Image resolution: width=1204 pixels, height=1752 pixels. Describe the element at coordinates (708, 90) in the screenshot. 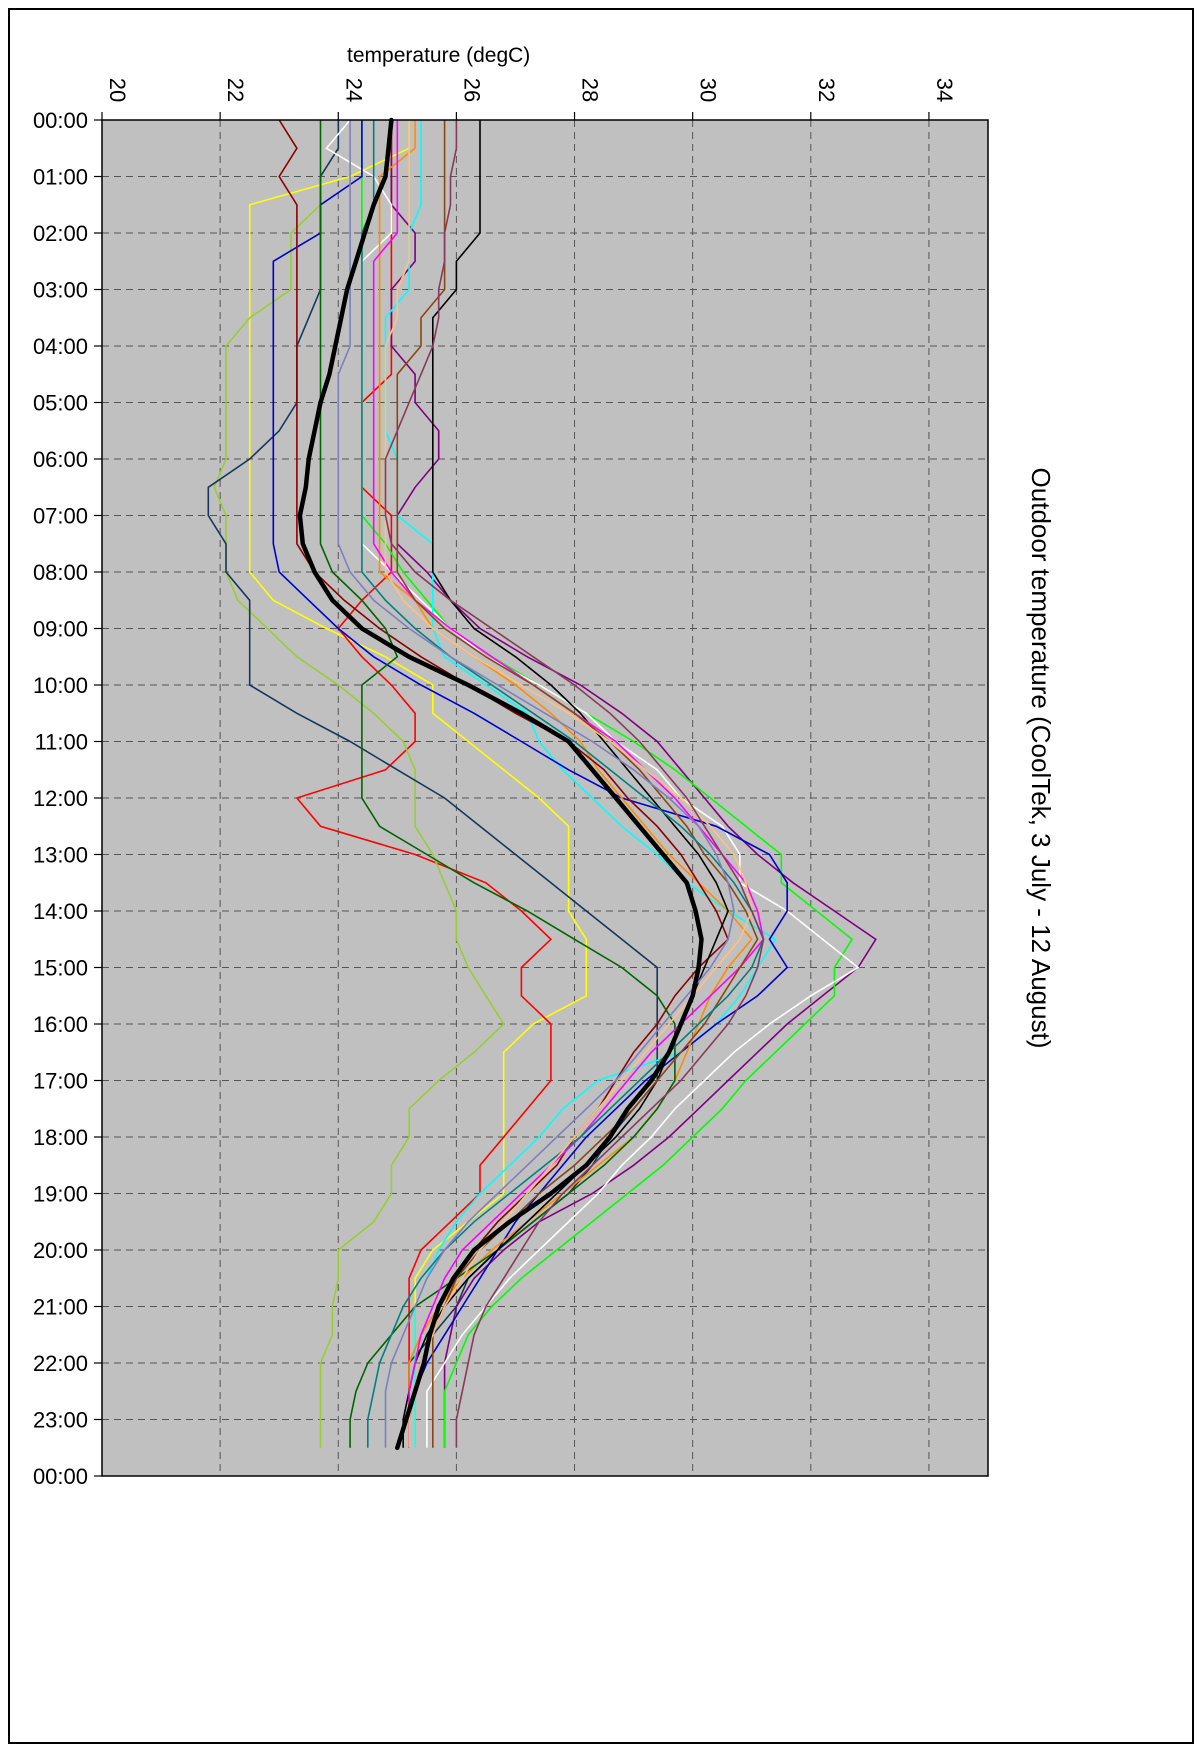

I see `x-tick-label: 30` at that location.